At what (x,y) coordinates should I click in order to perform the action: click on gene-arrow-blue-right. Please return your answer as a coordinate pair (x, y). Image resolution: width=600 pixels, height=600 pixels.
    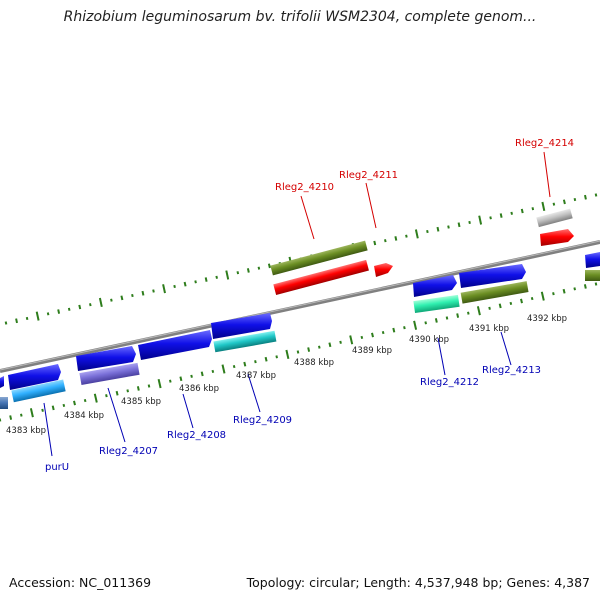
    Looking at the image, I should click on (592, 260).